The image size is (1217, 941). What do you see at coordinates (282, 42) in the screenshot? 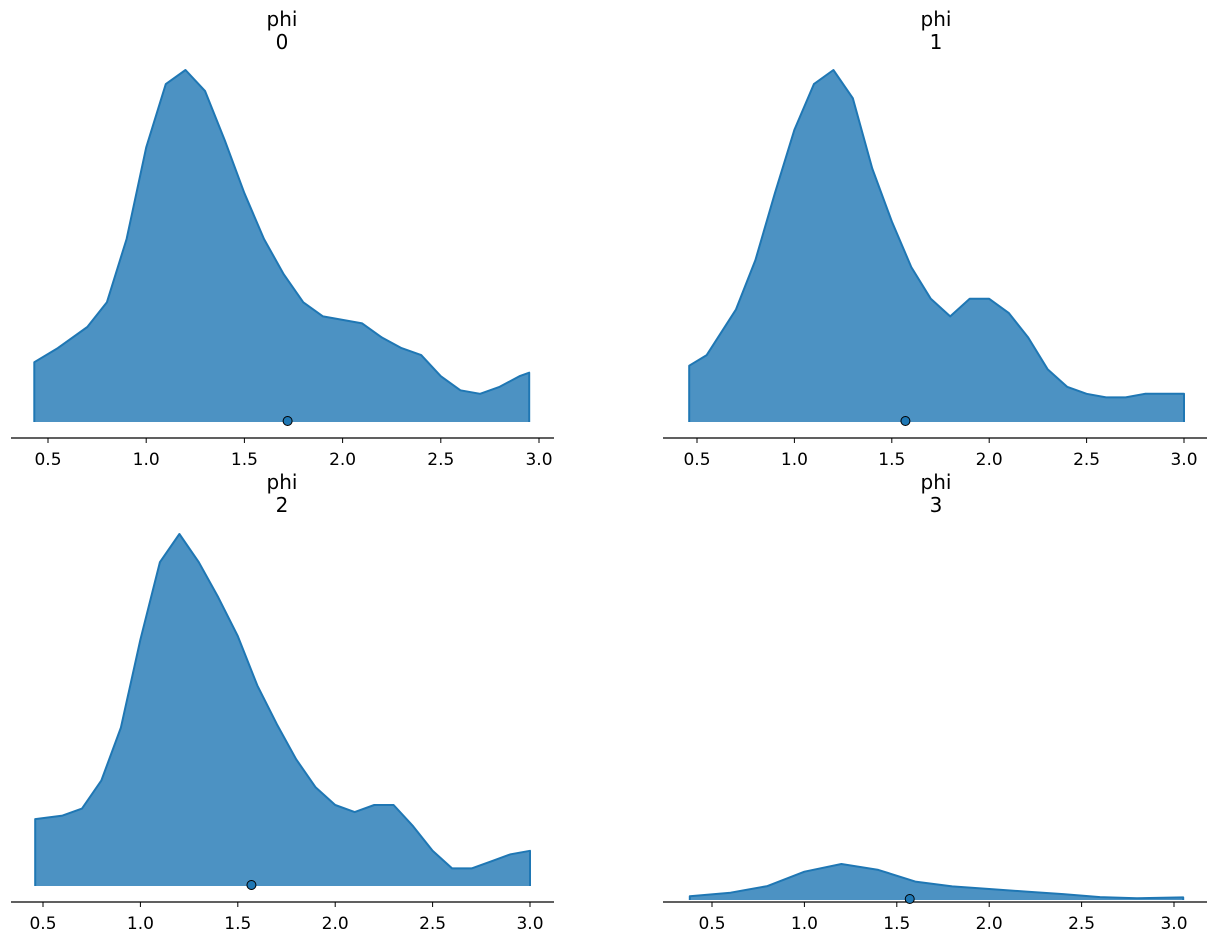
I see `panel-title-index: 0` at bounding box center [282, 42].